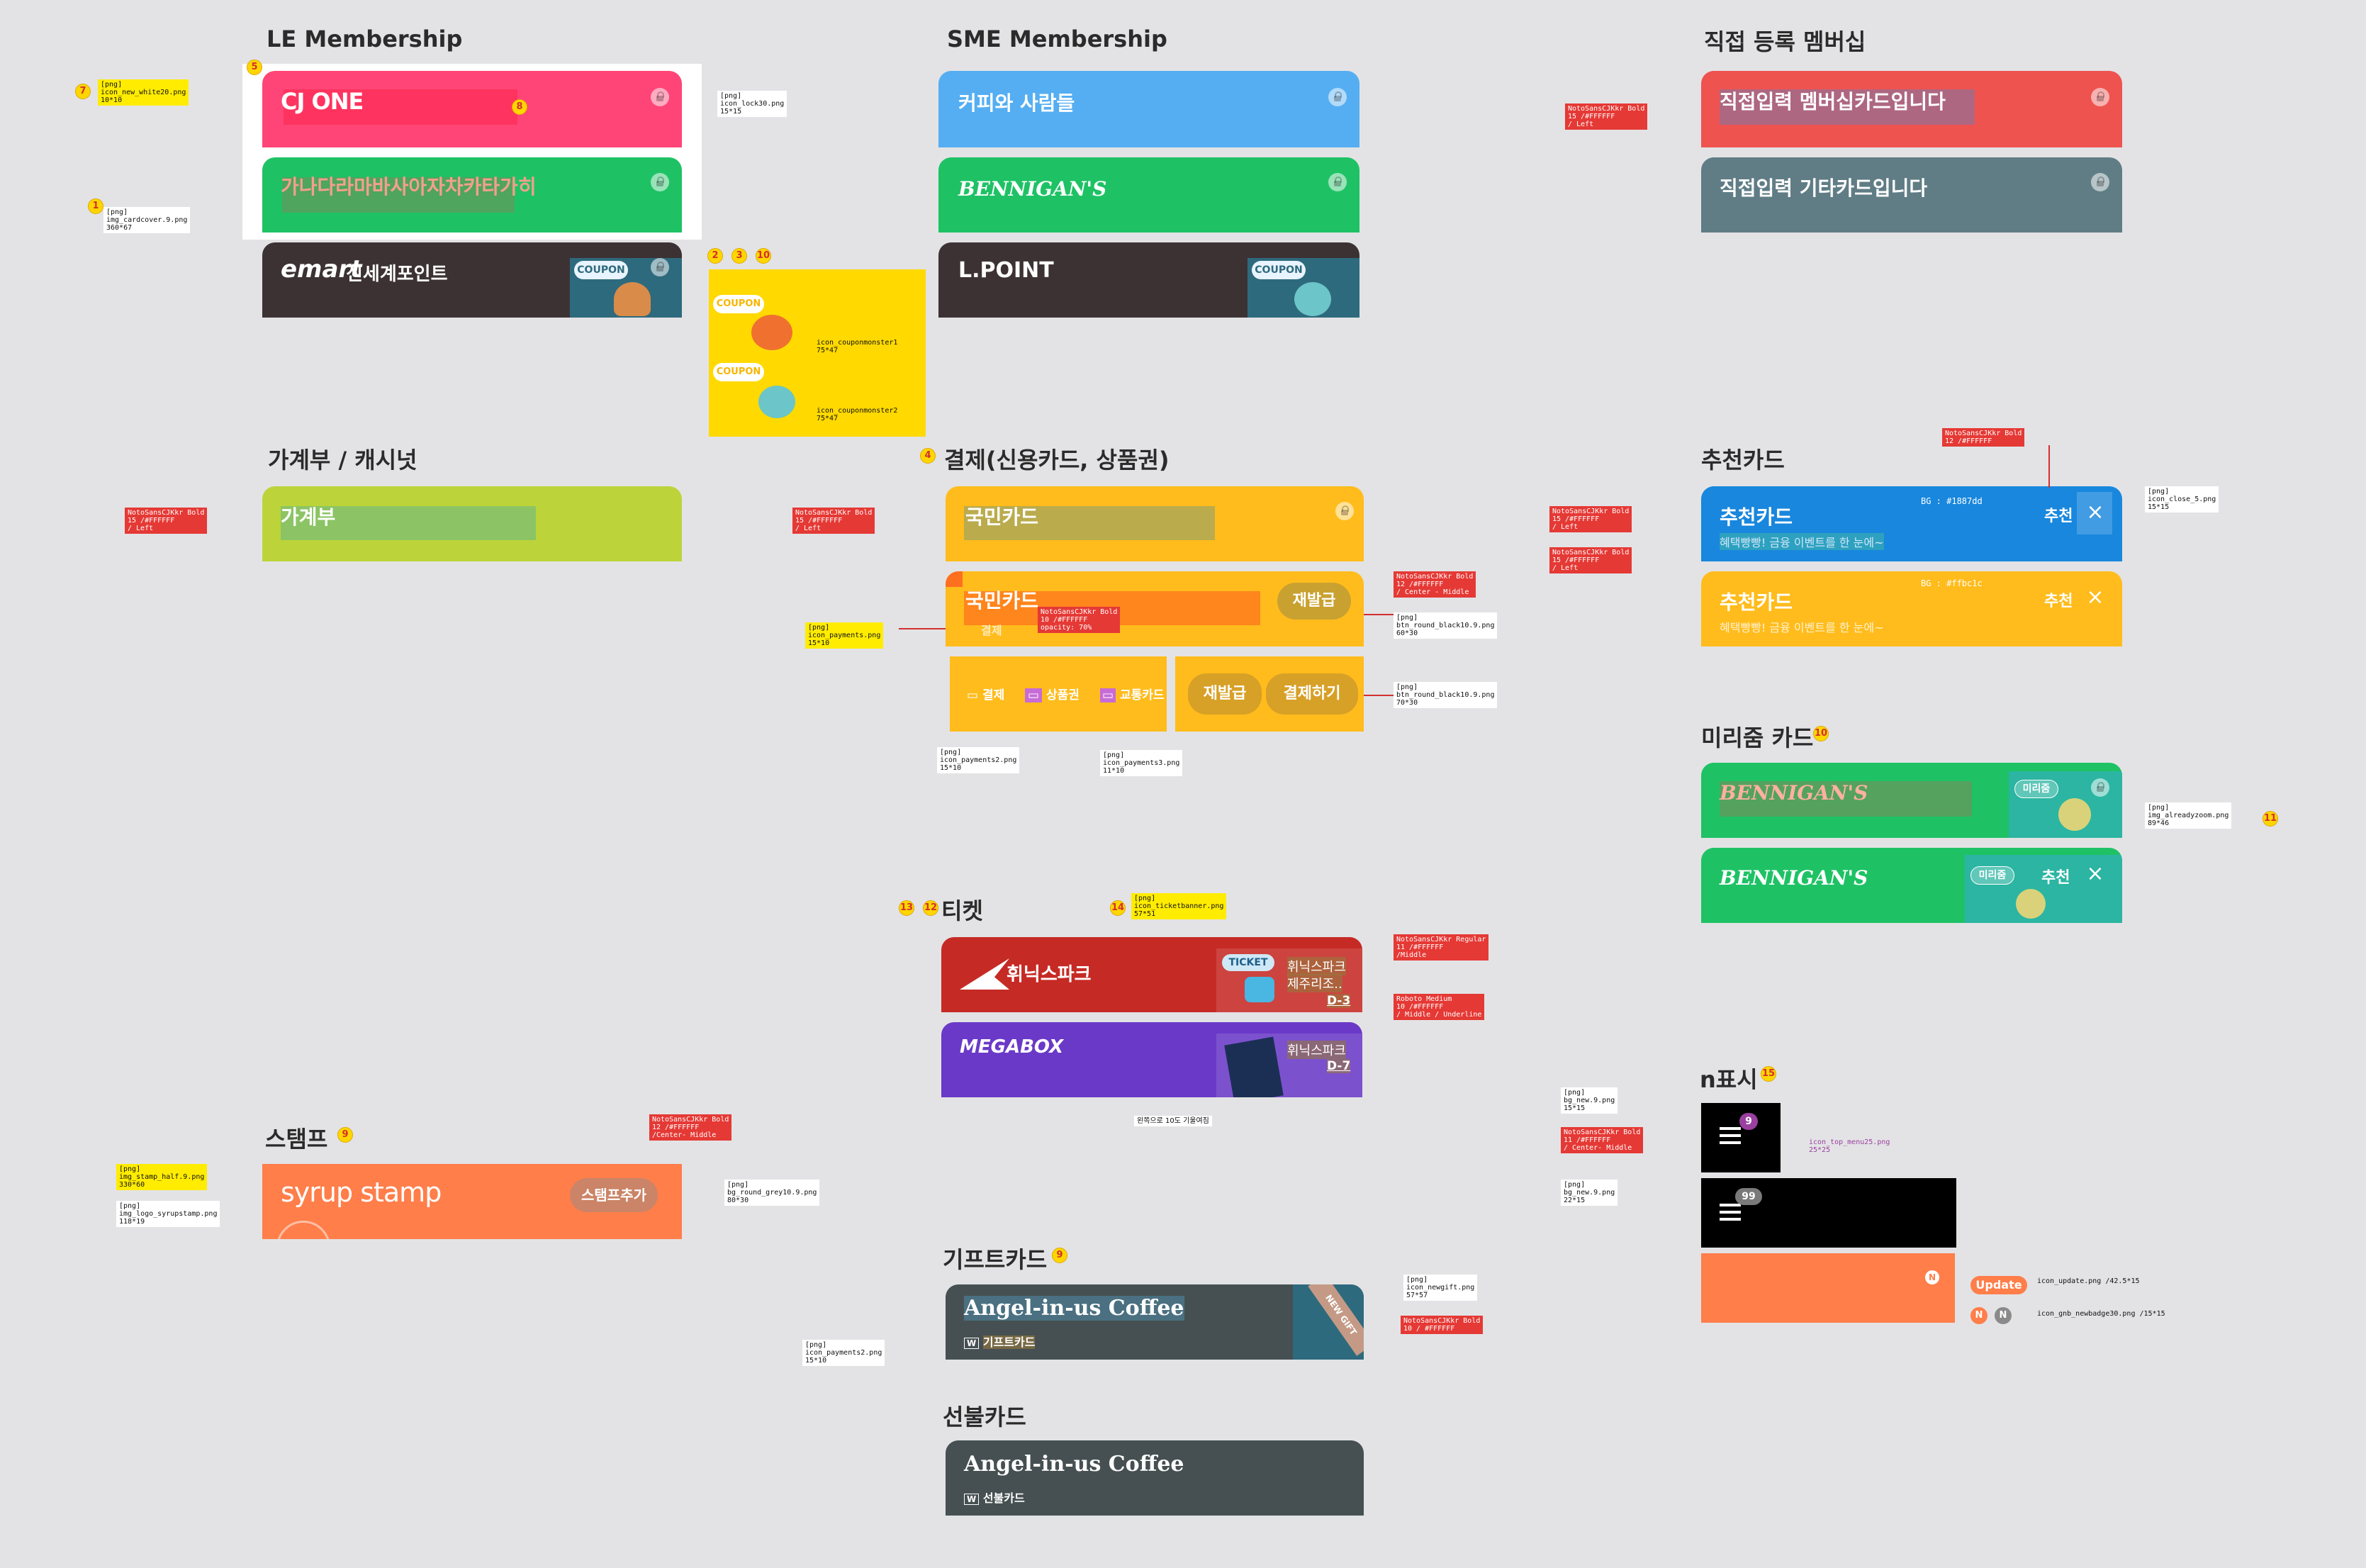 This screenshot has width=2366, height=1568. I want to click on nbadge-box-3: N, so click(1828, 1288).